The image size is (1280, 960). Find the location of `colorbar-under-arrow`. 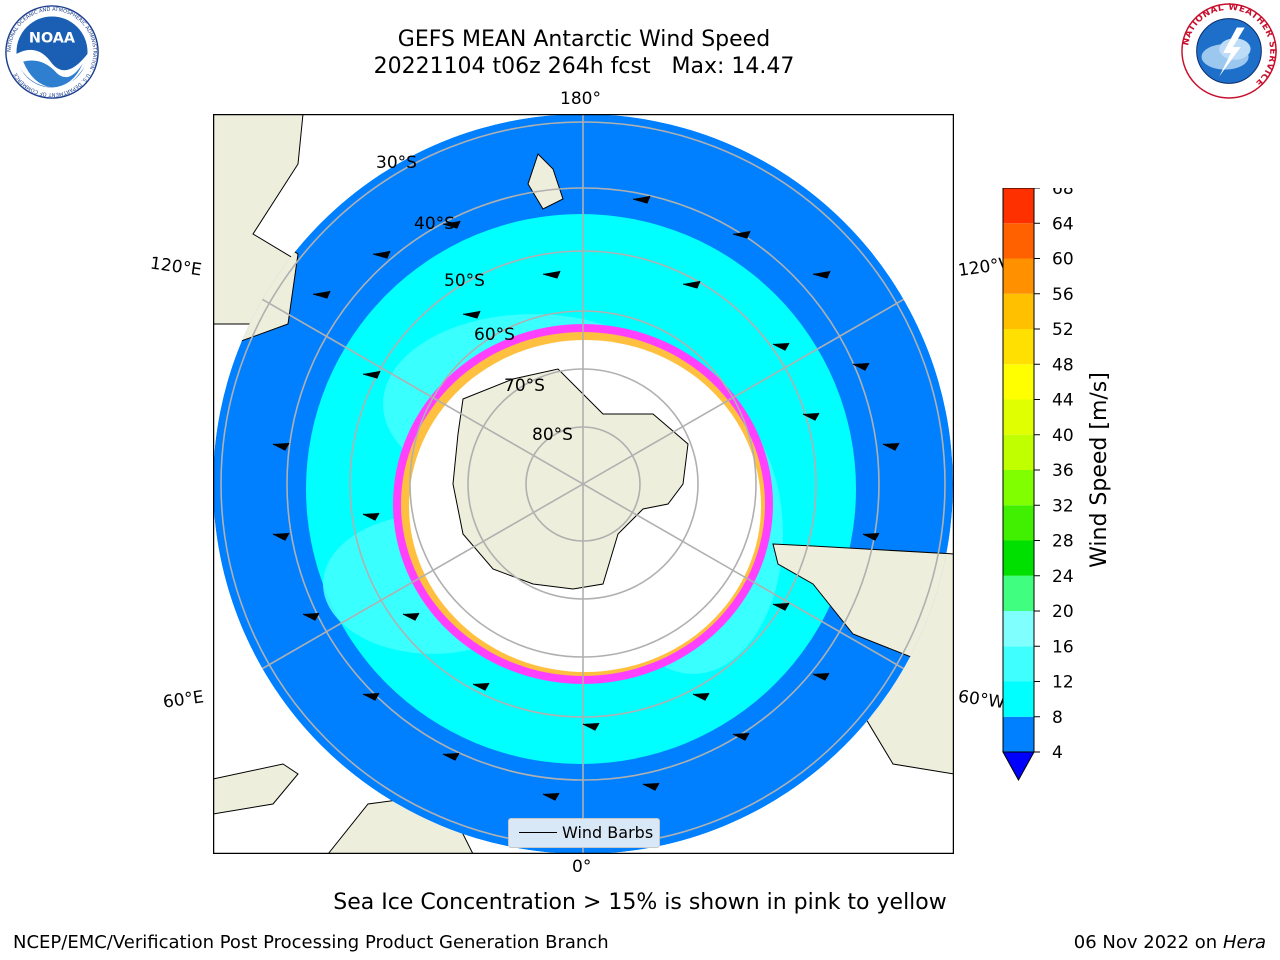

colorbar-under-arrow is located at coordinates (1018, 766).